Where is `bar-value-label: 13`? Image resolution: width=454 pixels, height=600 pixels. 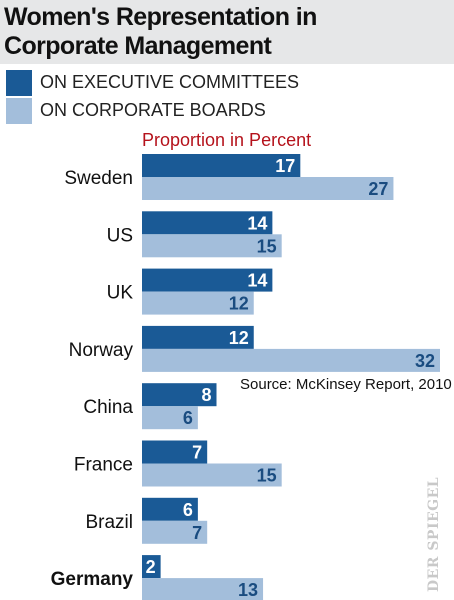
bar-value-label: 13 is located at coordinates (248, 590).